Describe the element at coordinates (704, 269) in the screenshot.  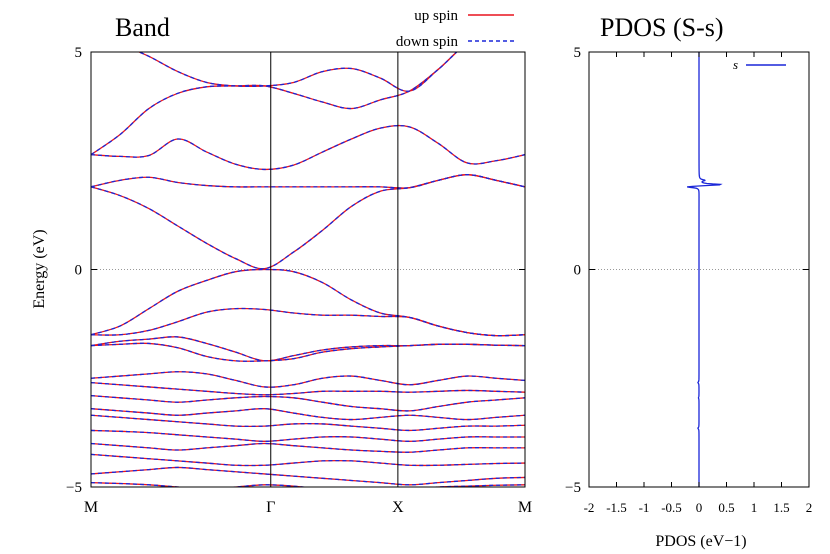
I see `pdos-line-s` at that location.